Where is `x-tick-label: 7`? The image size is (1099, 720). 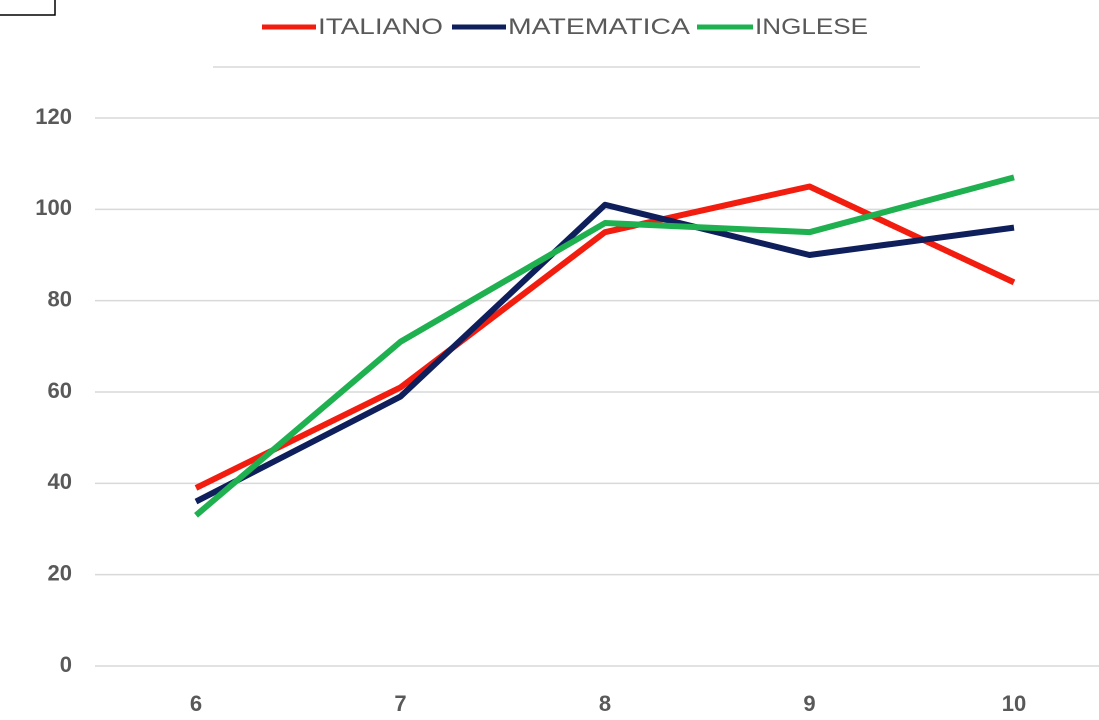 x-tick-label: 7 is located at coordinates (400, 703).